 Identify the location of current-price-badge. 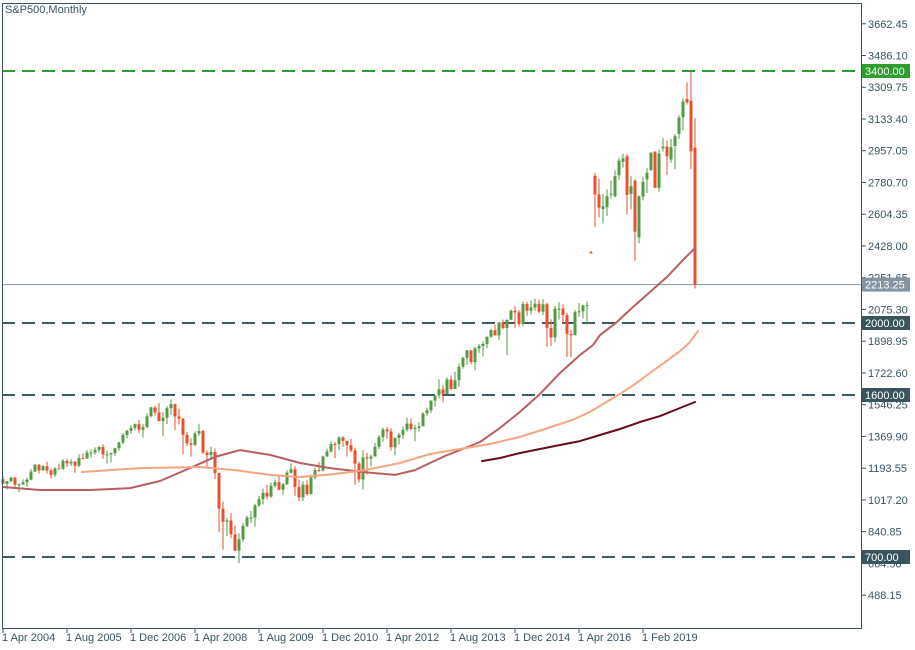
(886, 284).